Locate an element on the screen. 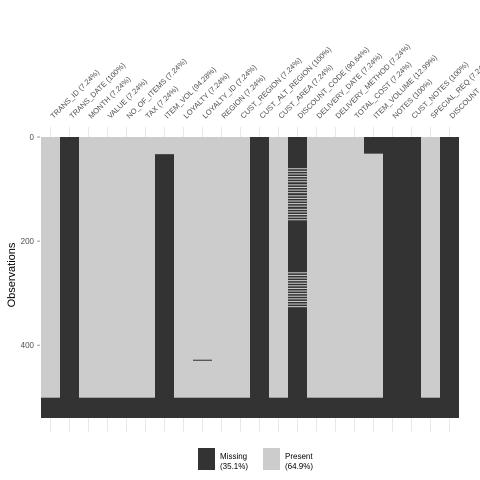 This screenshot has width=480, height=480. legend-label: Missing is located at coordinates (233, 456).